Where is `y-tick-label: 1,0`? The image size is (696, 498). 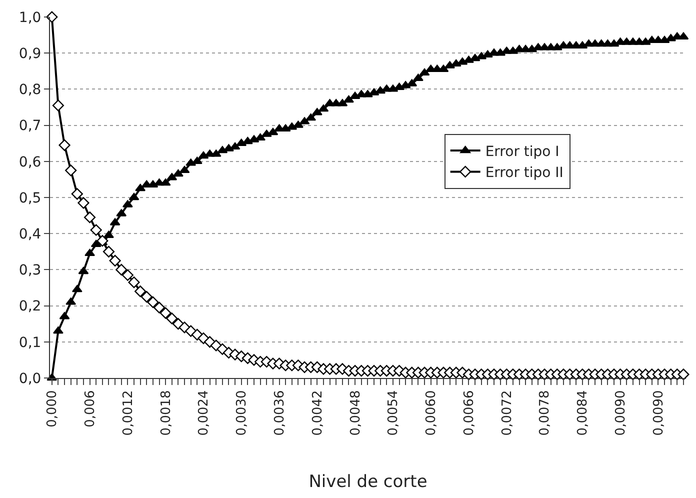
y-tick-label: 1,0 is located at coordinates (30, 18).